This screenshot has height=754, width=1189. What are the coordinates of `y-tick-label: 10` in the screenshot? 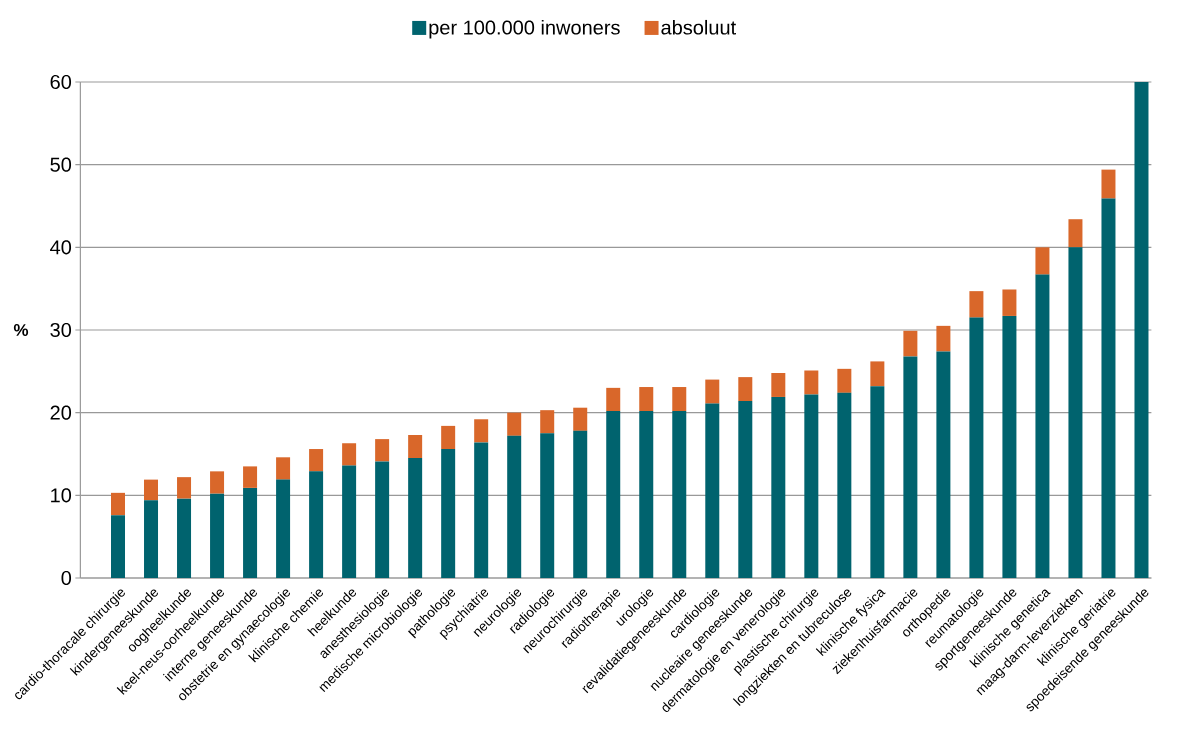 It's located at (61, 495).